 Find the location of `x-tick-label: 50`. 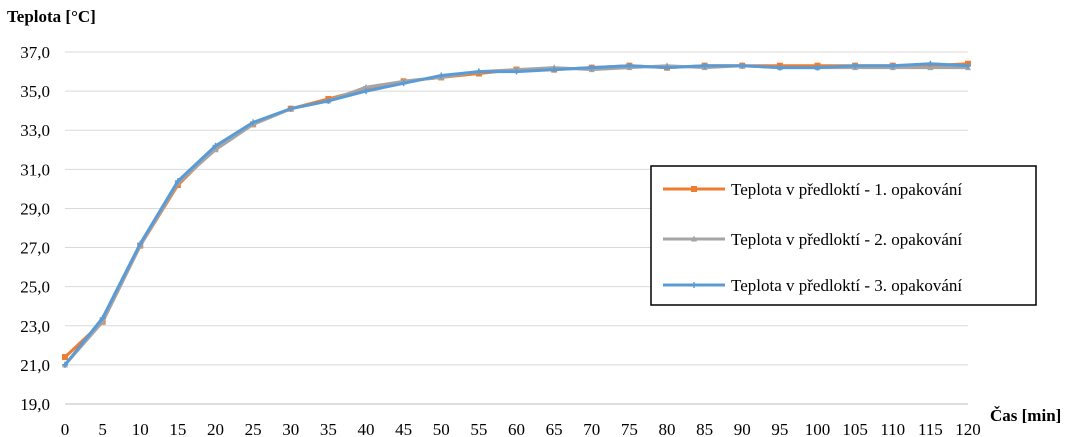

x-tick-label: 50 is located at coordinates (441, 428).